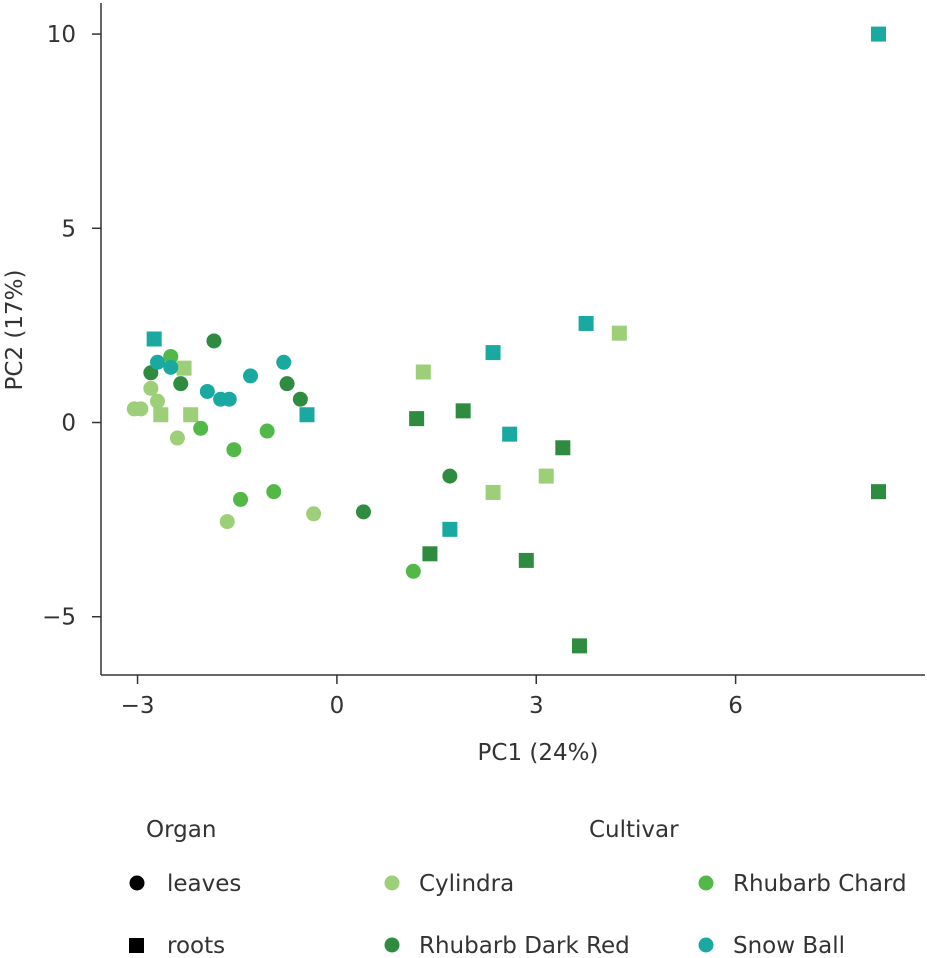 This screenshot has width=927, height=958. Describe the element at coordinates (136, 945) in the screenshot. I see `legend-roots-marker` at that location.